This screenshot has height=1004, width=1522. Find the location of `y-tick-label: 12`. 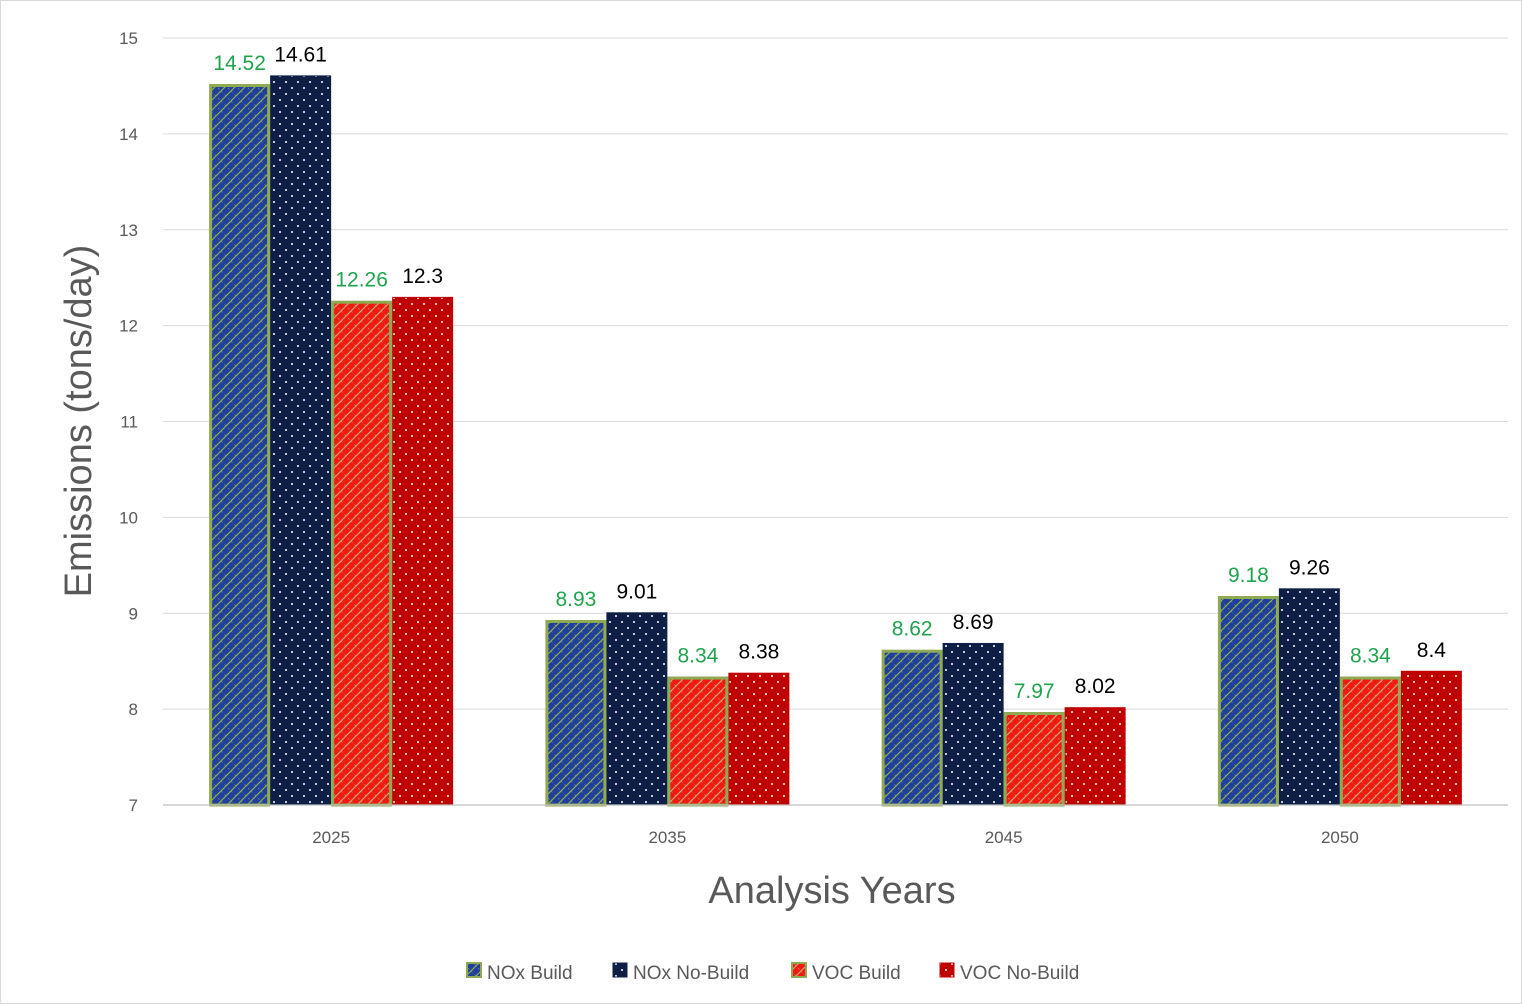

y-tick-label: 12 is located at coordinates (128, 326).